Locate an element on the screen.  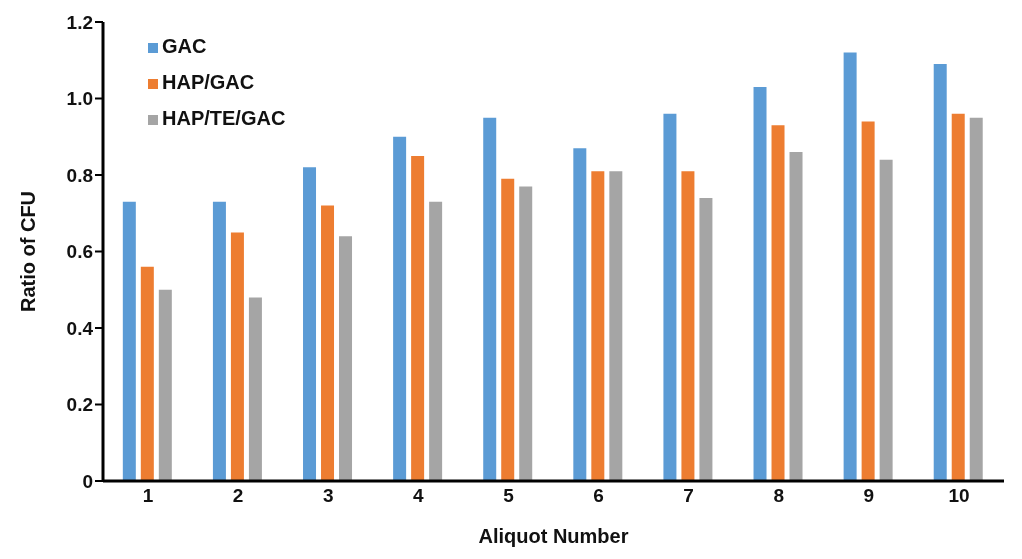
legend-label: HAP/TE/GAC is located at coordinates (224, 118).